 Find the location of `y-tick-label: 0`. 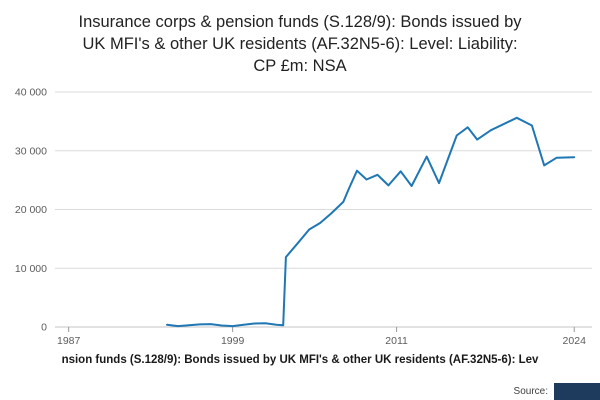

y-tick-label: 0 is located at coordinates (44, 327).